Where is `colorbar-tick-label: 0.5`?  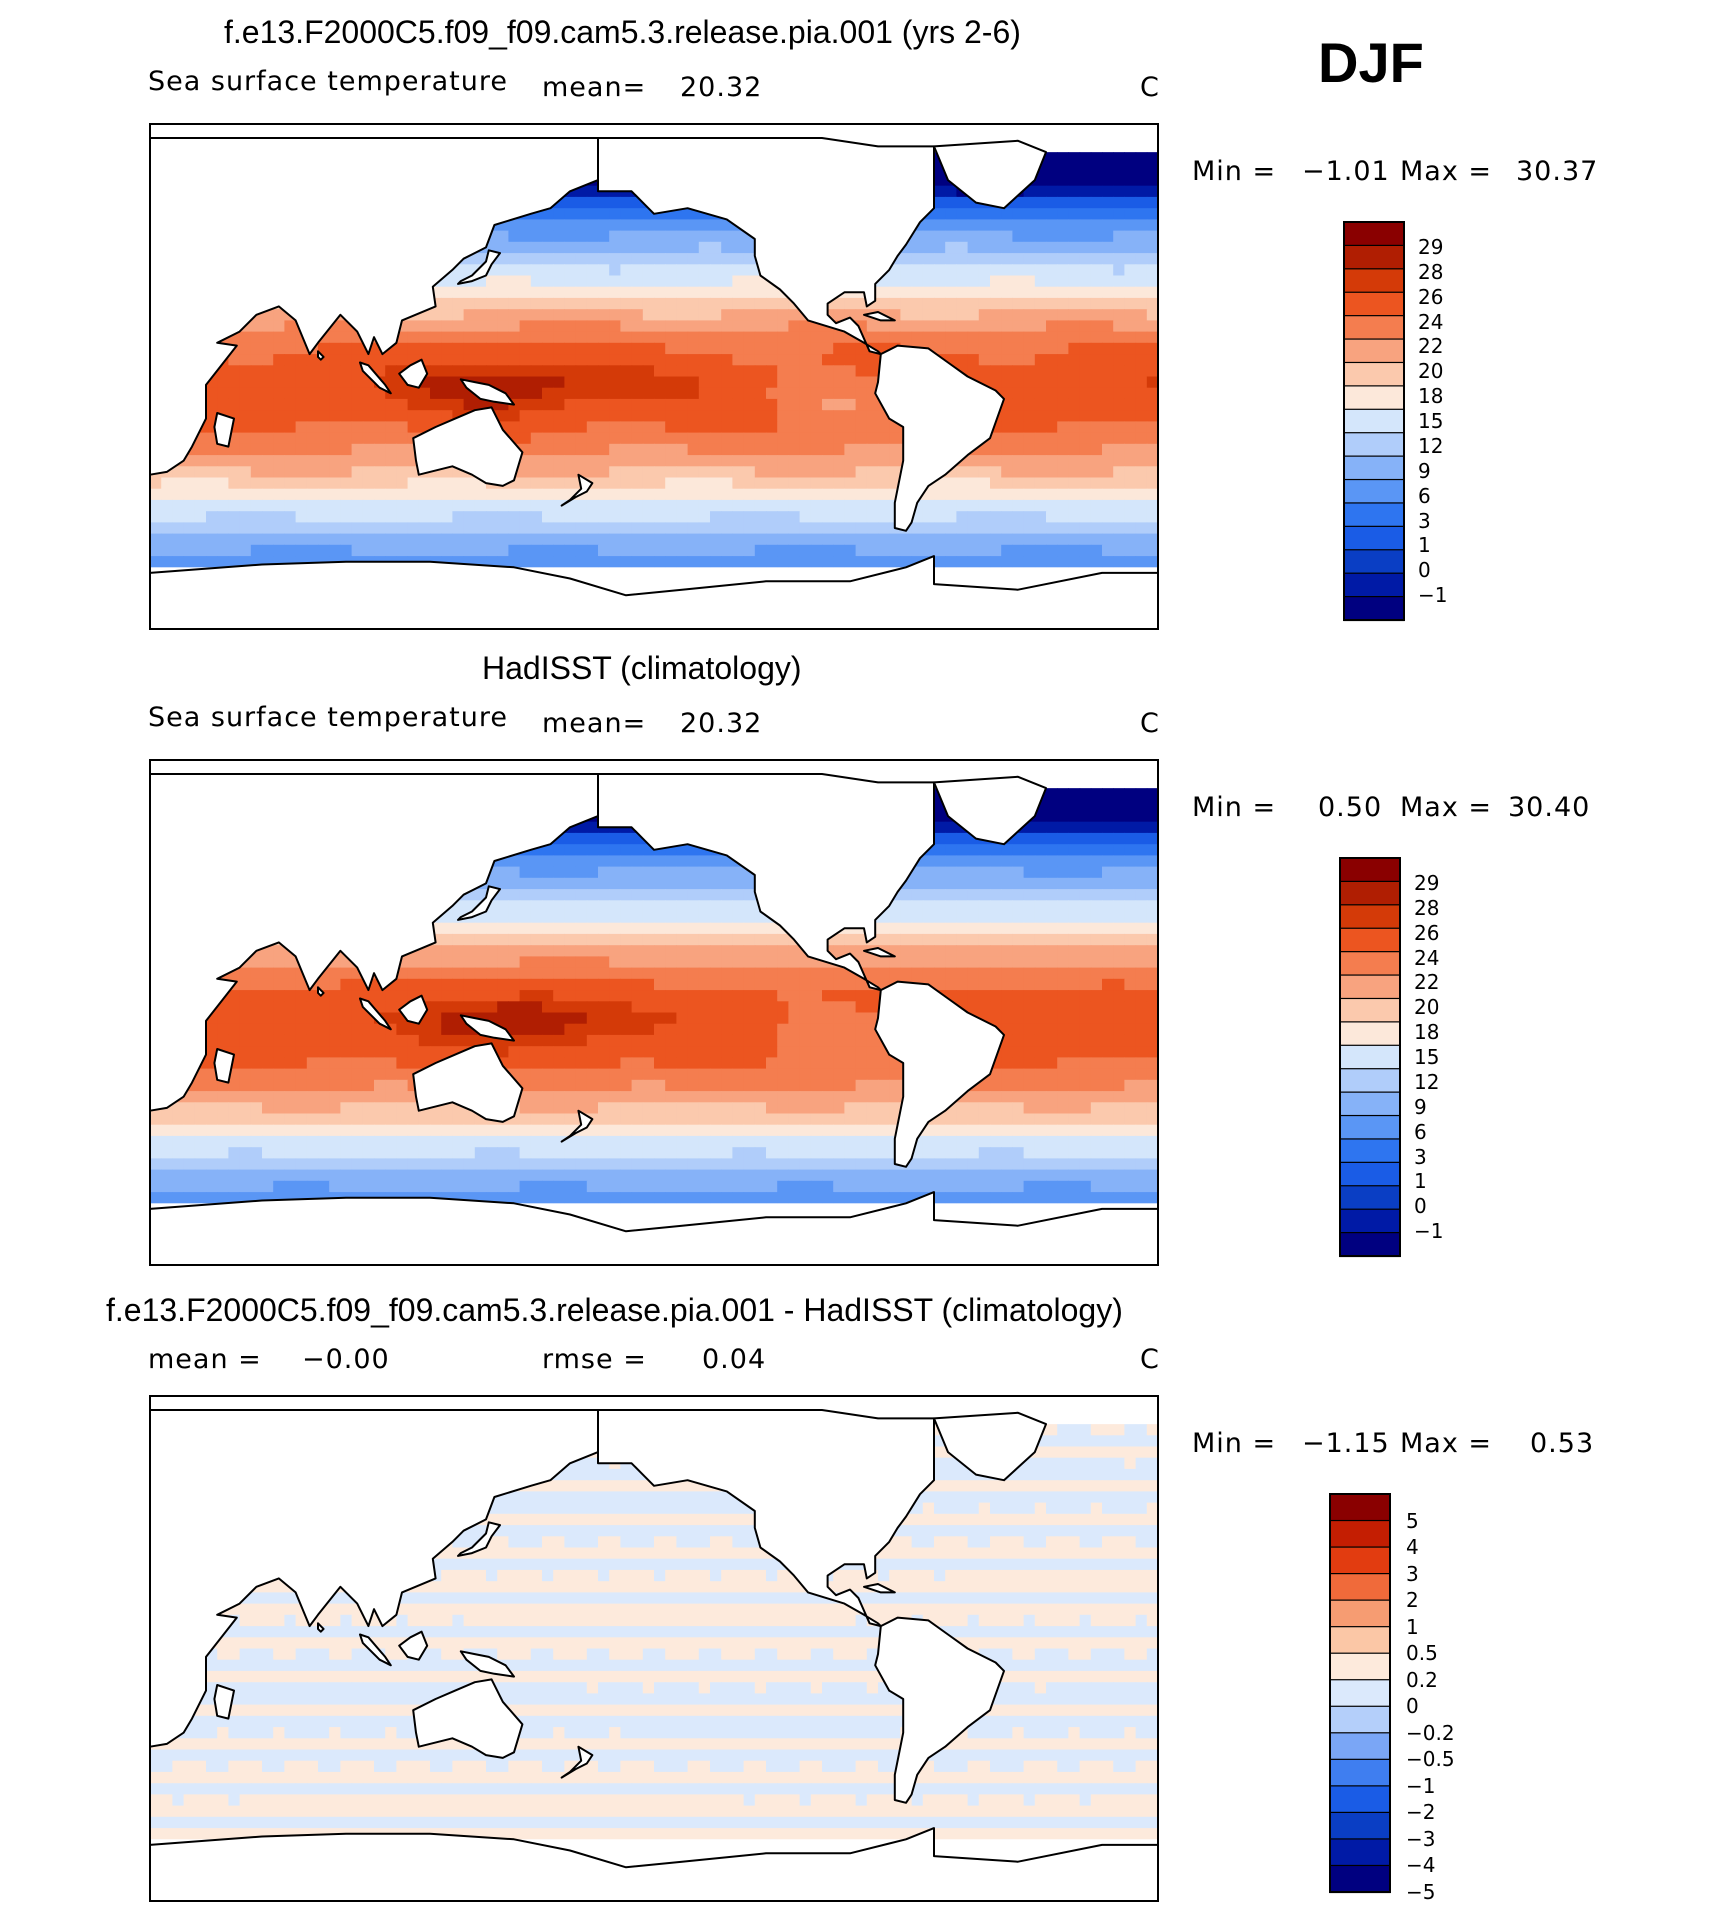 colorbar-tick-label: 0.5 is located at coordinates (1422, 1653).